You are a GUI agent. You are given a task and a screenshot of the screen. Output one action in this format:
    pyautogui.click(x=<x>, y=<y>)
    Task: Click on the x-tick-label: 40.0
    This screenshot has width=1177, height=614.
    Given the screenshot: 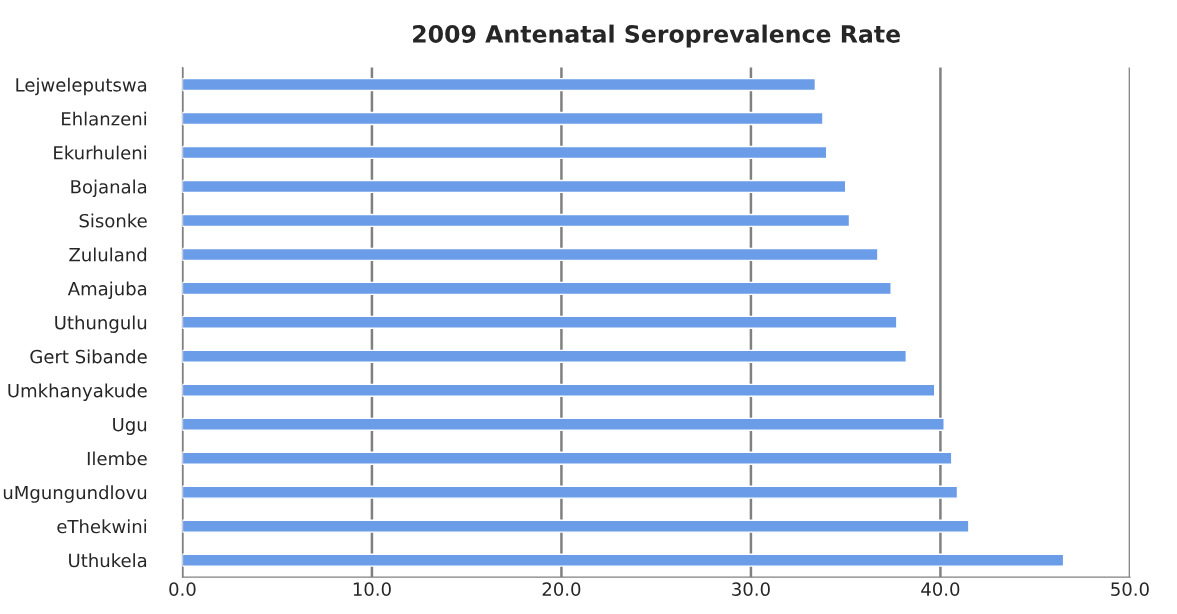 What is the action you would take?
    pyautogui.click(x=940, y=589)
    